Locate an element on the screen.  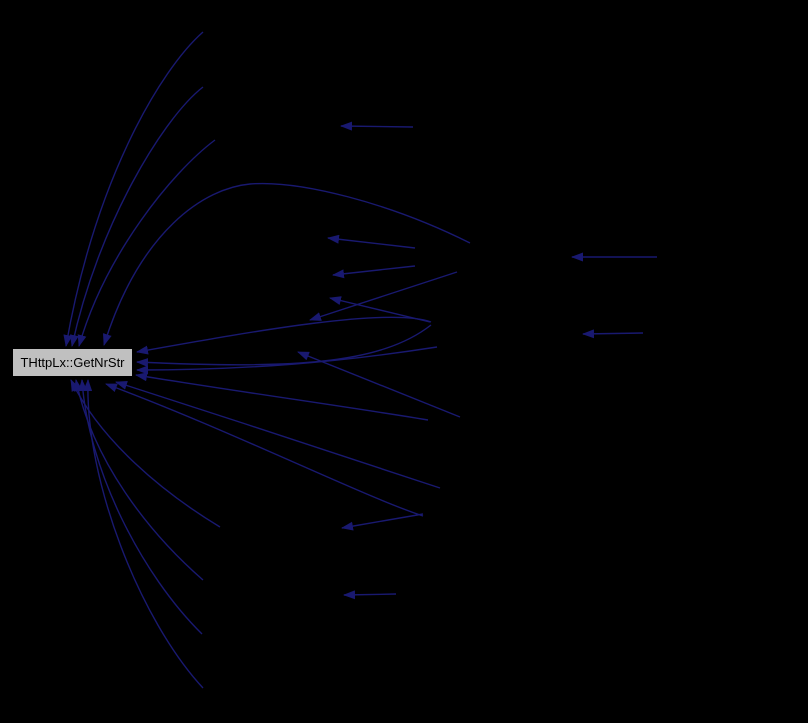
node-label: THttpLx::GetNrStr is located at coordinates (72, 362).